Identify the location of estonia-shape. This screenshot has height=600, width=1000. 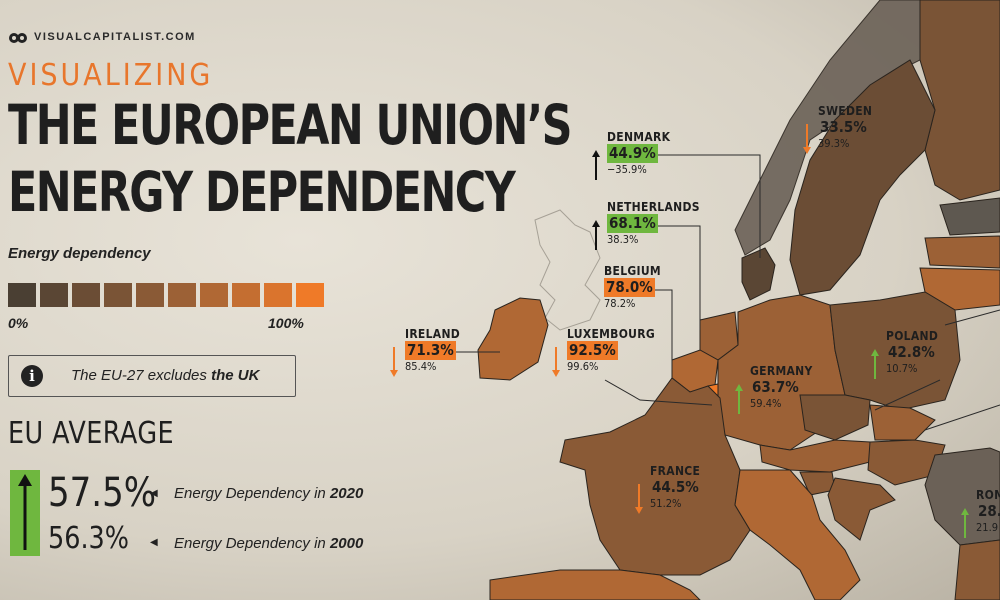
(969, 216).